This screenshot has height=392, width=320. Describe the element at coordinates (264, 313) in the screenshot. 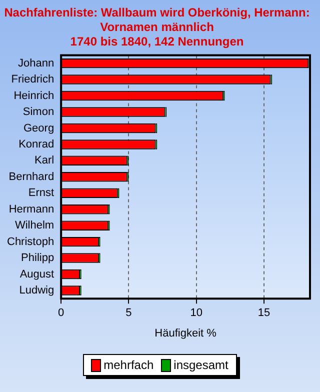

I see `x-tick-label: 15` at that location.